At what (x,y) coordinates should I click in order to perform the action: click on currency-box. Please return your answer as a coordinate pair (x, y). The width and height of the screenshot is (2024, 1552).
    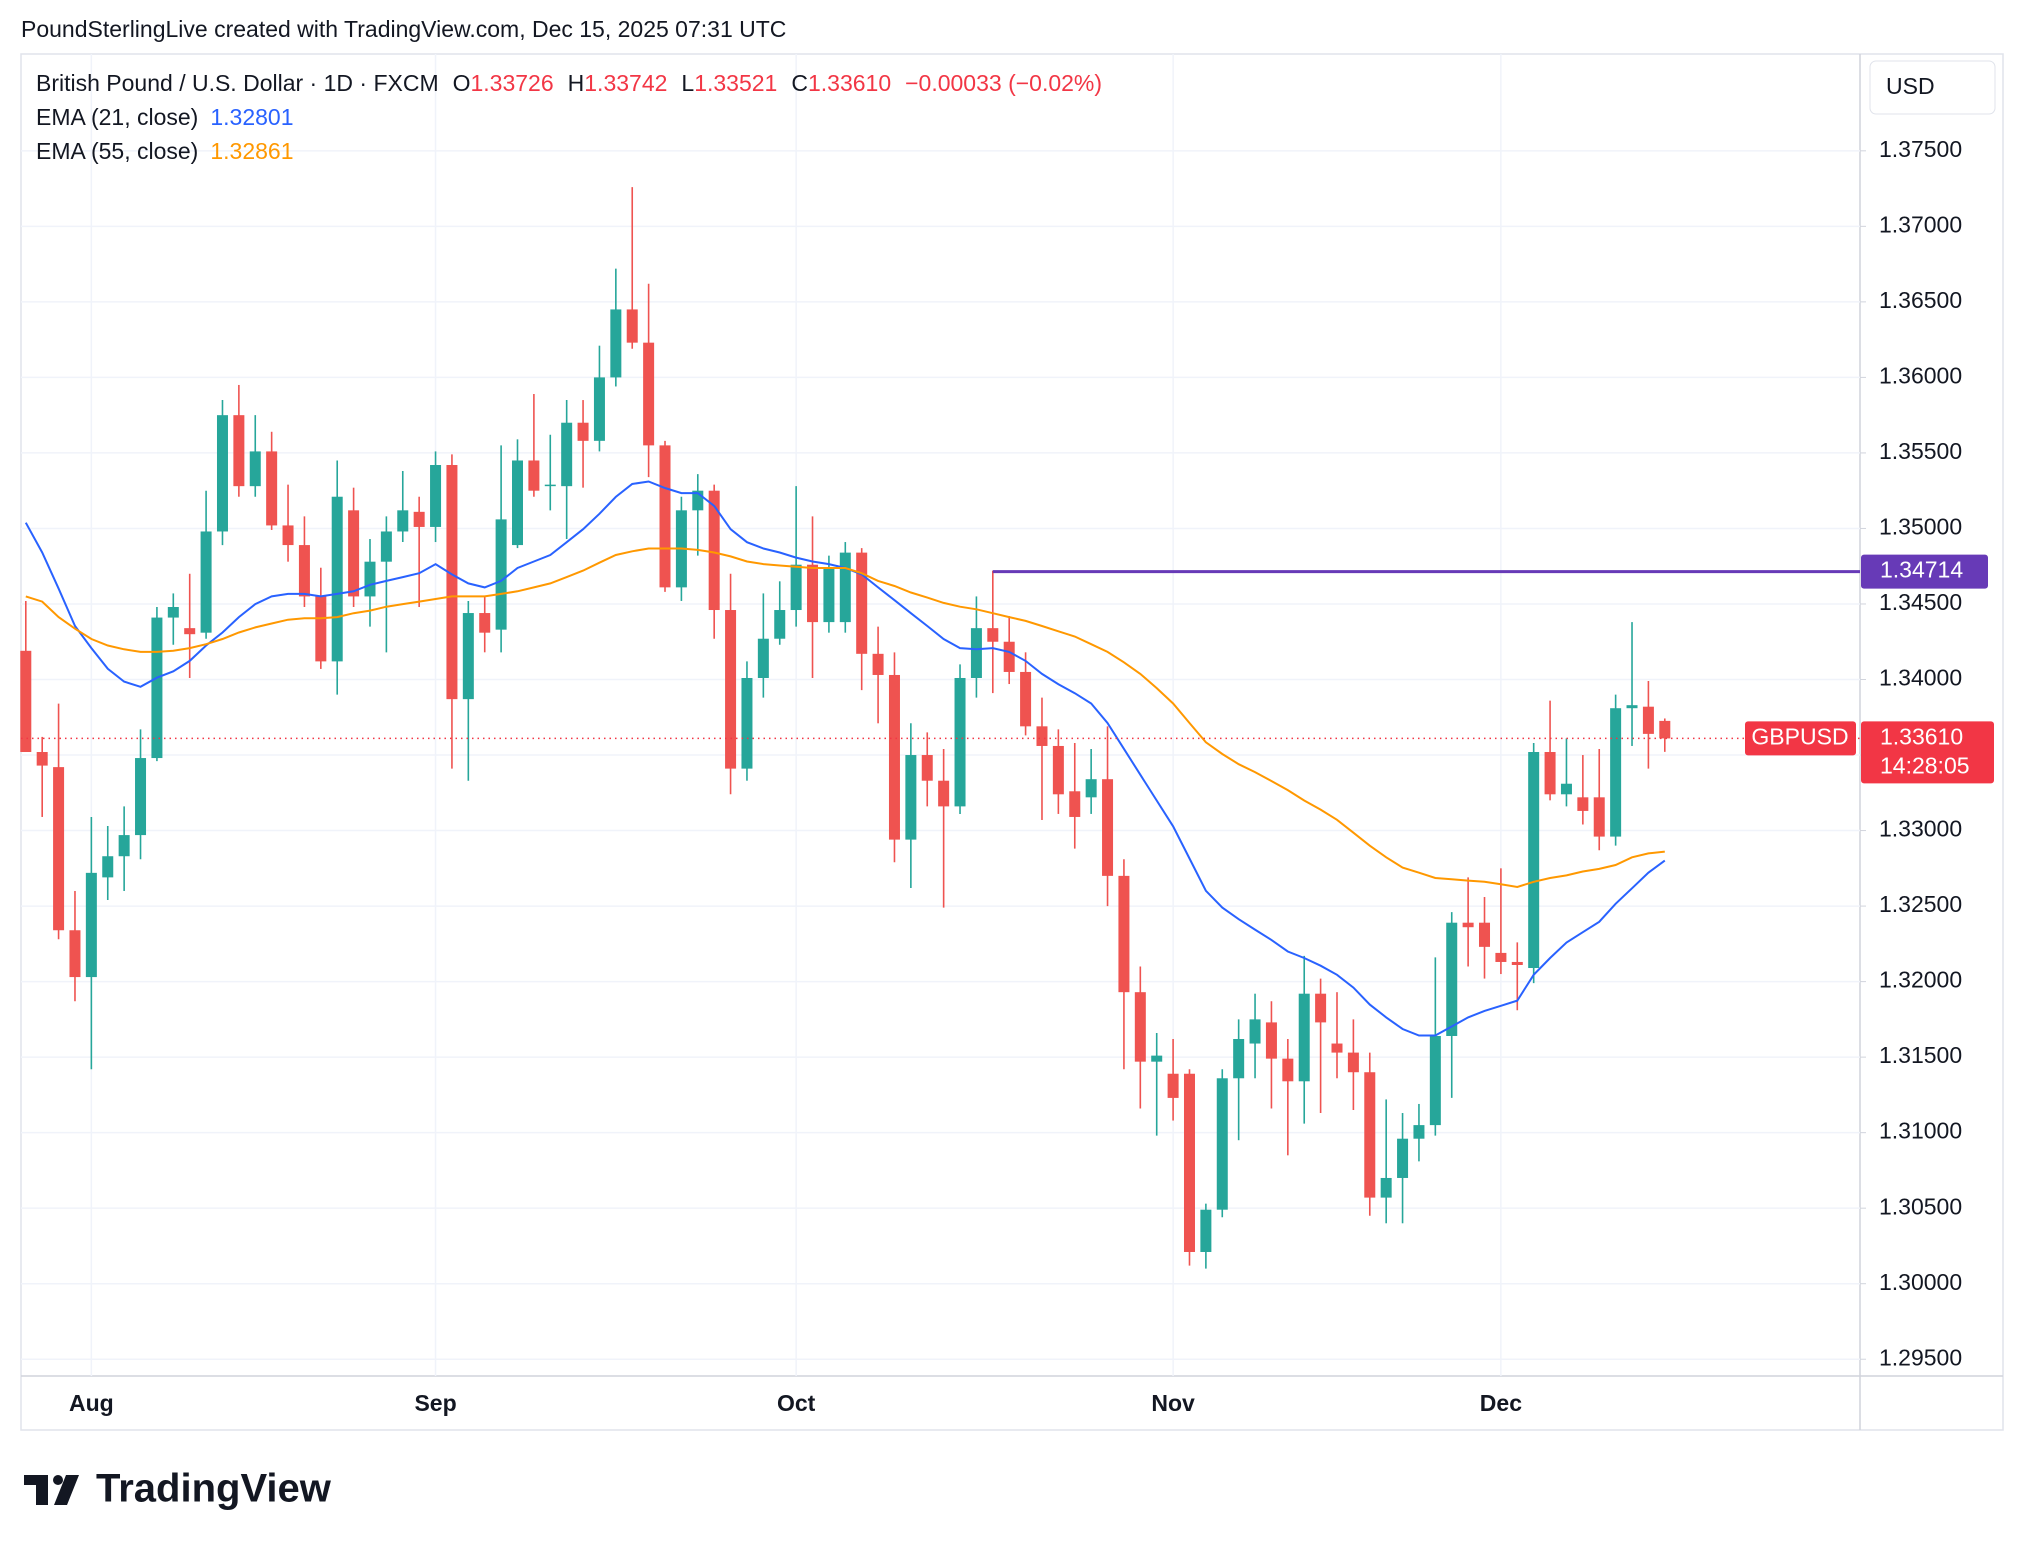
    Looking at the image, I should click on (1932, 87).